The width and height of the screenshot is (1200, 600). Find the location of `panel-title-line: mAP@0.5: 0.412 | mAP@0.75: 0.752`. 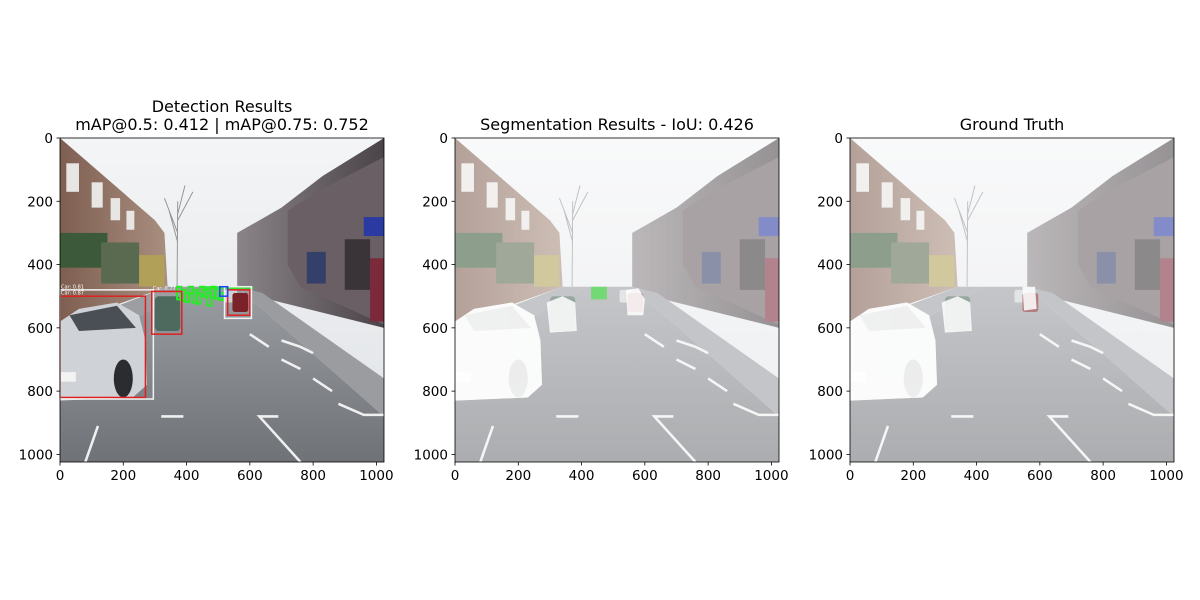

panel-title-line: mAP@0.5: 0.412 | mAP@0.75: 0.752 is located at coordinates (222, 124).